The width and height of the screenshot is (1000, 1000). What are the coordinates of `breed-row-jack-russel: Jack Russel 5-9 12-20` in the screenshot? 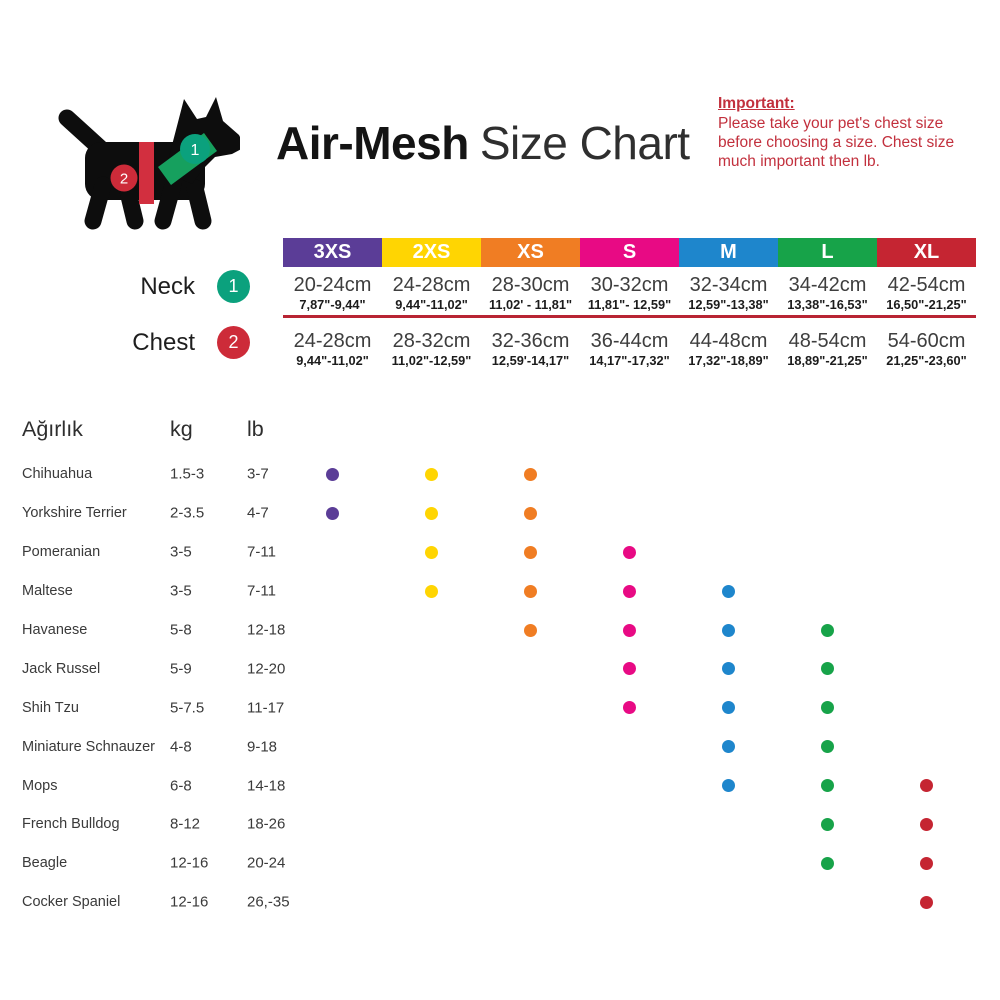 It's located at (500, 668).